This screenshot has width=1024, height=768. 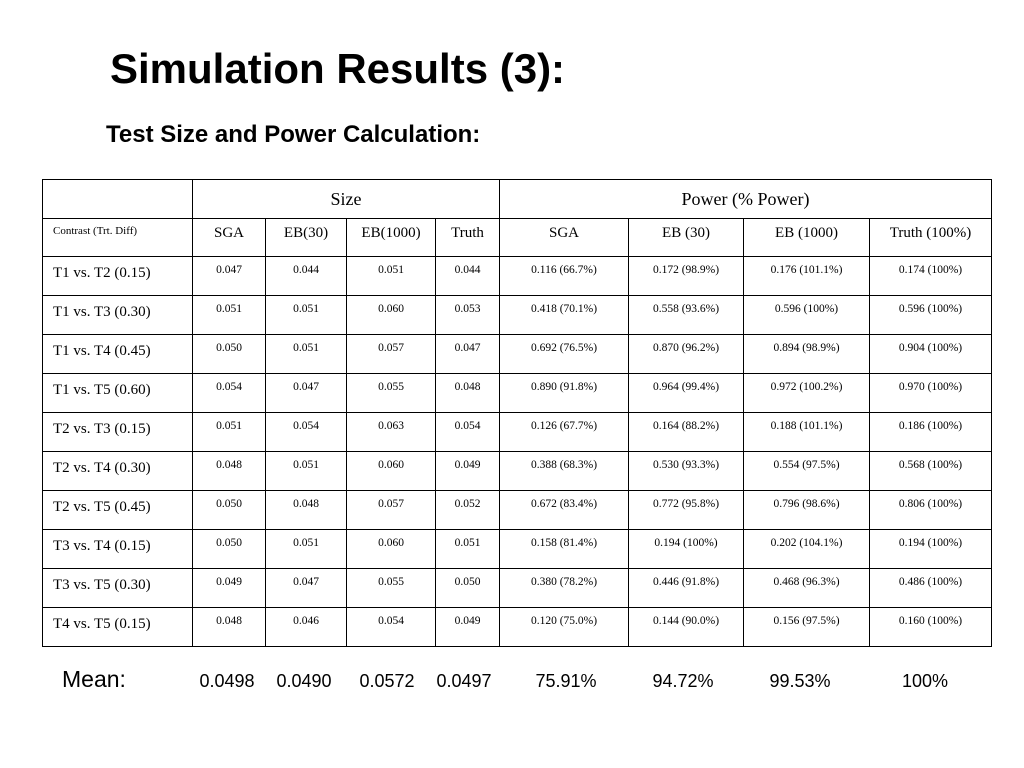 I want to click on value-cell: 0.530 (93.3%), so click(x=686, y=471).